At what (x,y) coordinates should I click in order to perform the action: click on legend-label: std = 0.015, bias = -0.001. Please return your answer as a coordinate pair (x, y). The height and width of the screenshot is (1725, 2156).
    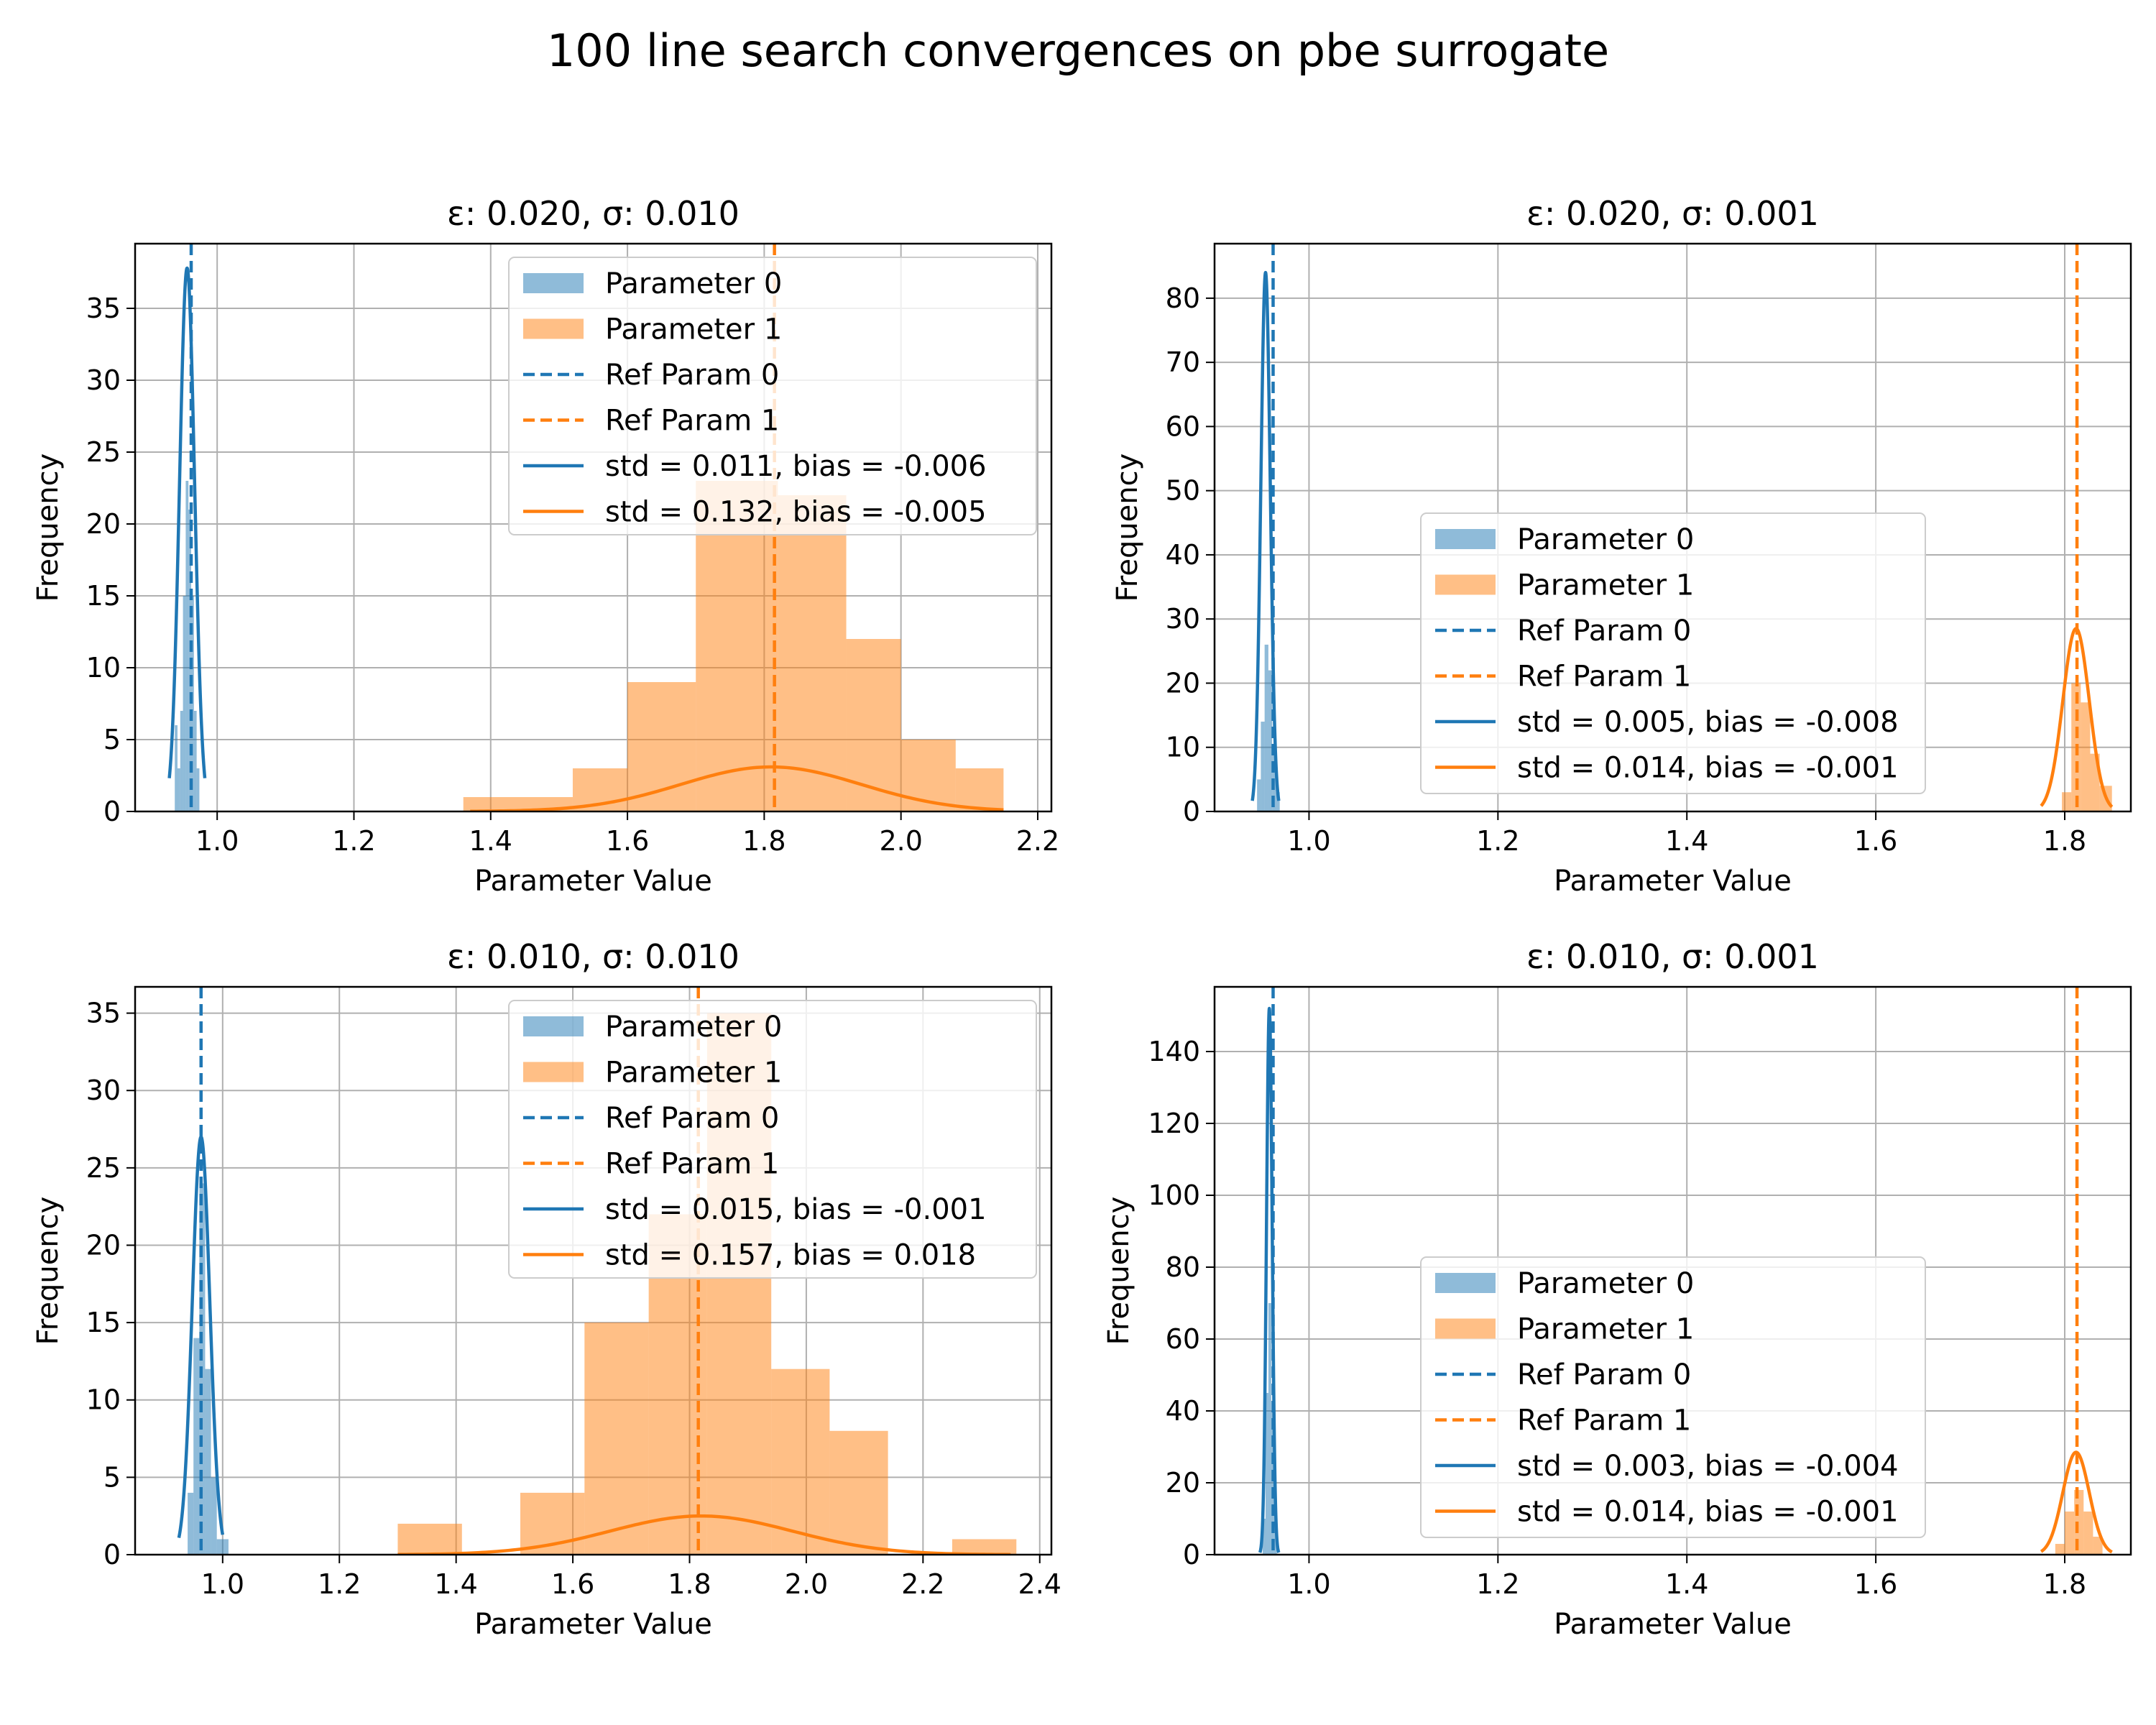
    Looking at the image, I should click on (796, 1209).